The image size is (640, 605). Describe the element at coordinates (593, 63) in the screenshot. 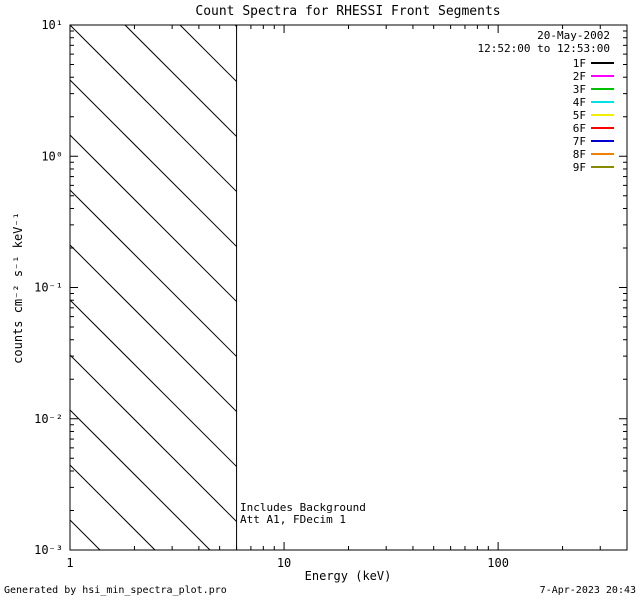

I see `legend-entry: 1F` at that location.